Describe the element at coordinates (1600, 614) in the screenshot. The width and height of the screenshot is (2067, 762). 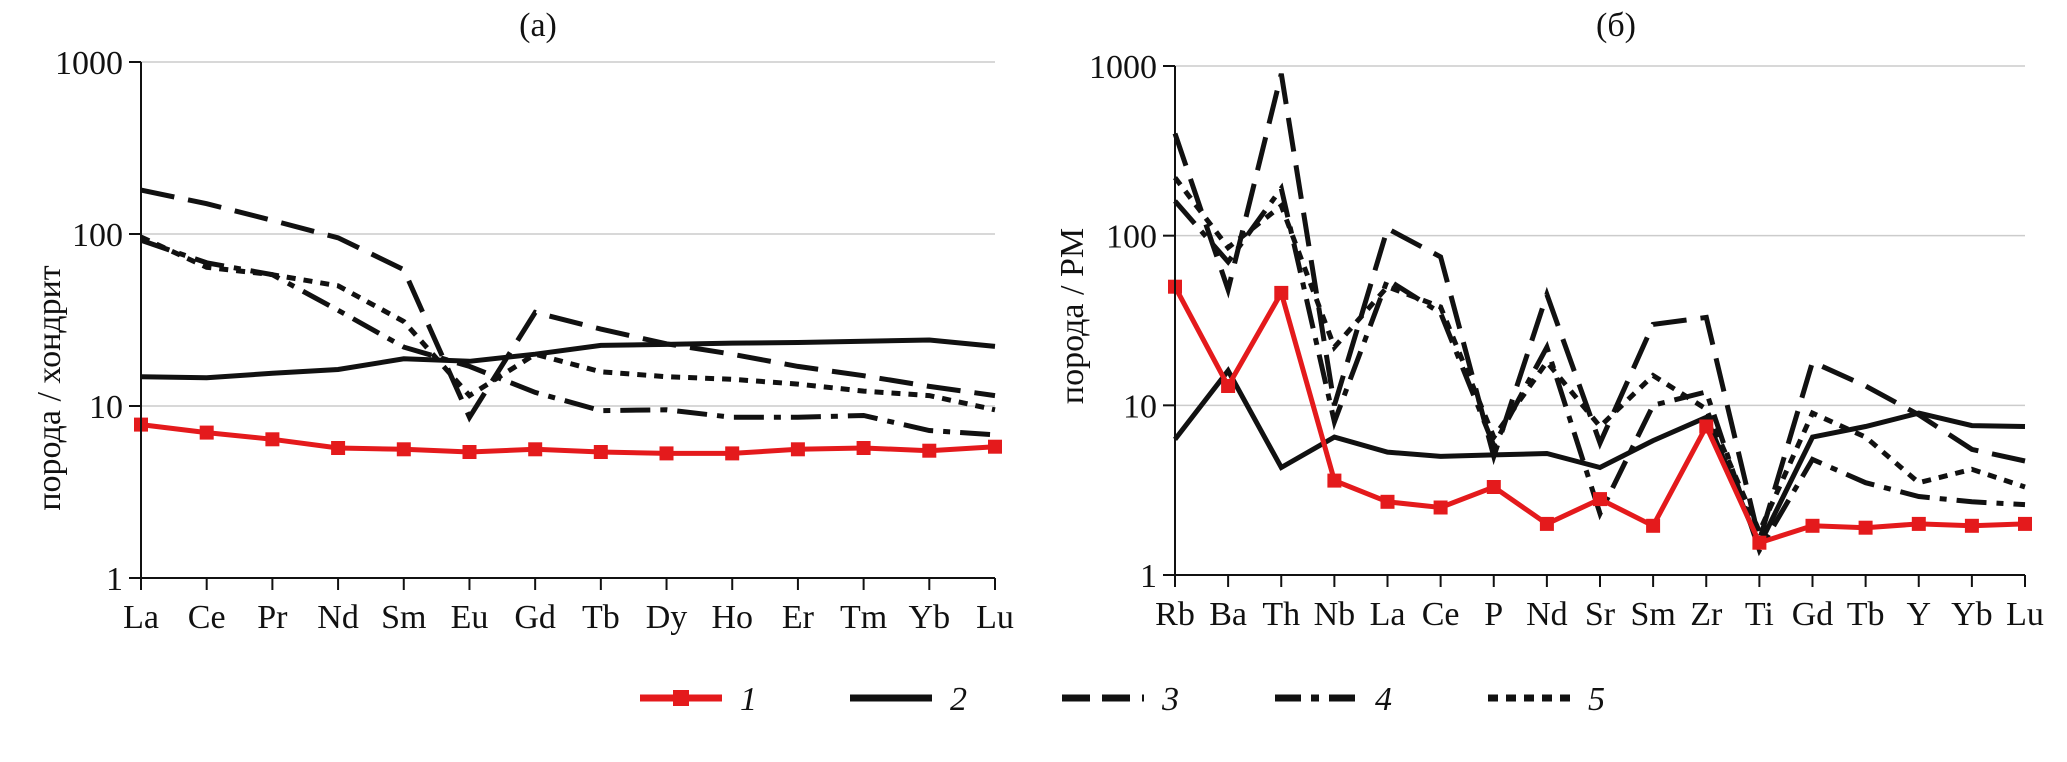
I see `x-tick-label: Sr` at that location.